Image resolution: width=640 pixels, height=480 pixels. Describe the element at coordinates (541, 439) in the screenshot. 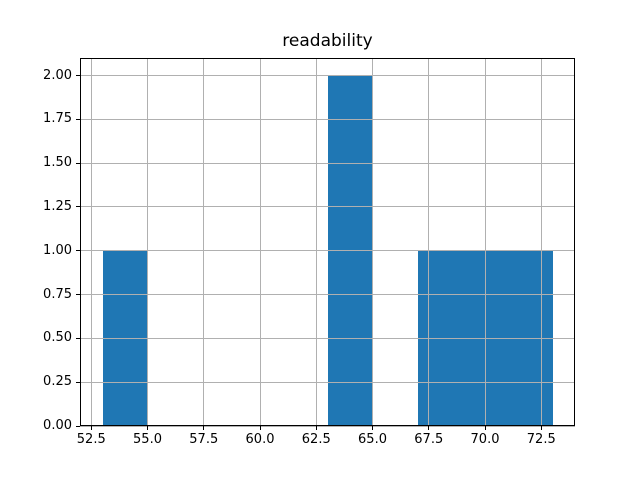

I see `x-tick-label: 72.5` at that location.